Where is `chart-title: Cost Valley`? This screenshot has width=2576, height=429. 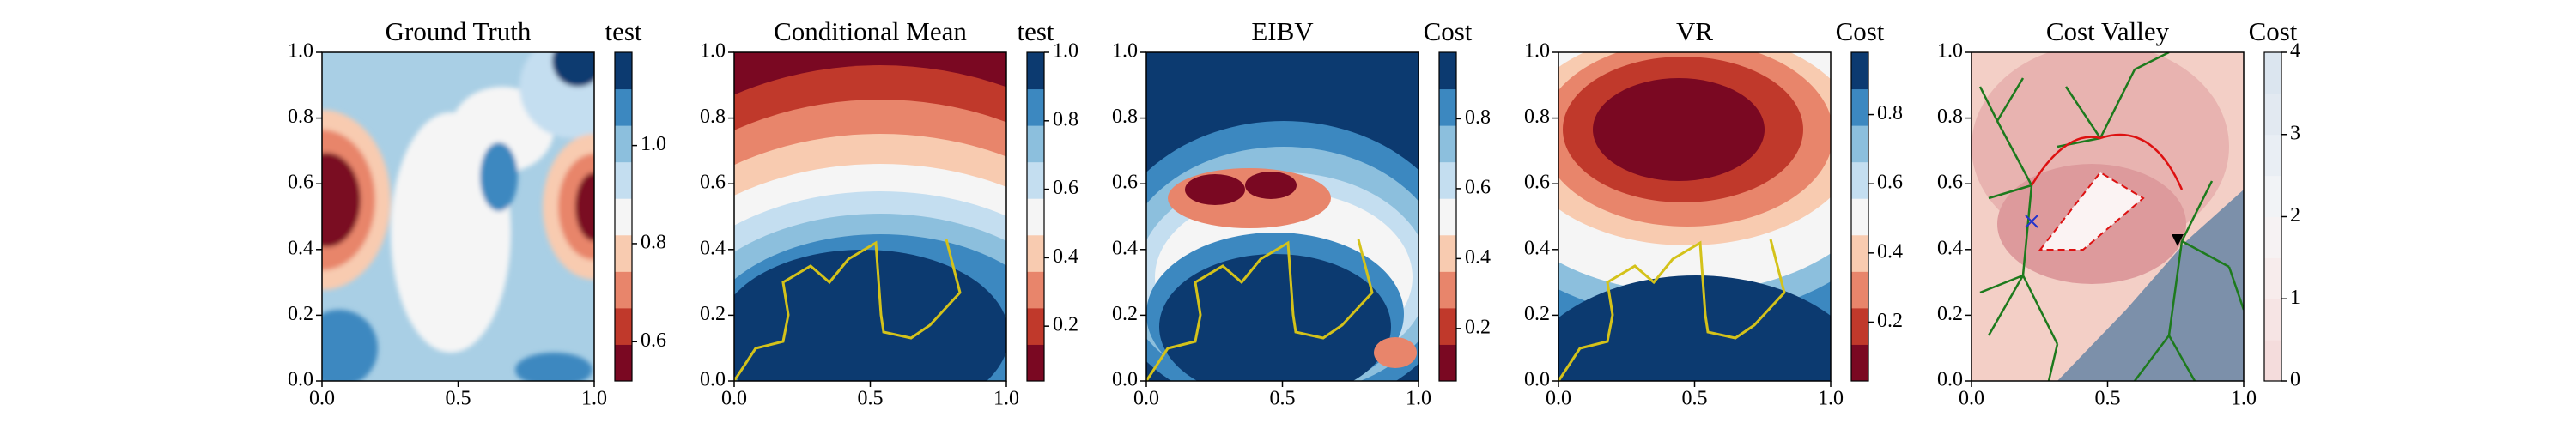 chart-title: Cost Valley is located at coordinates (2108, 31).